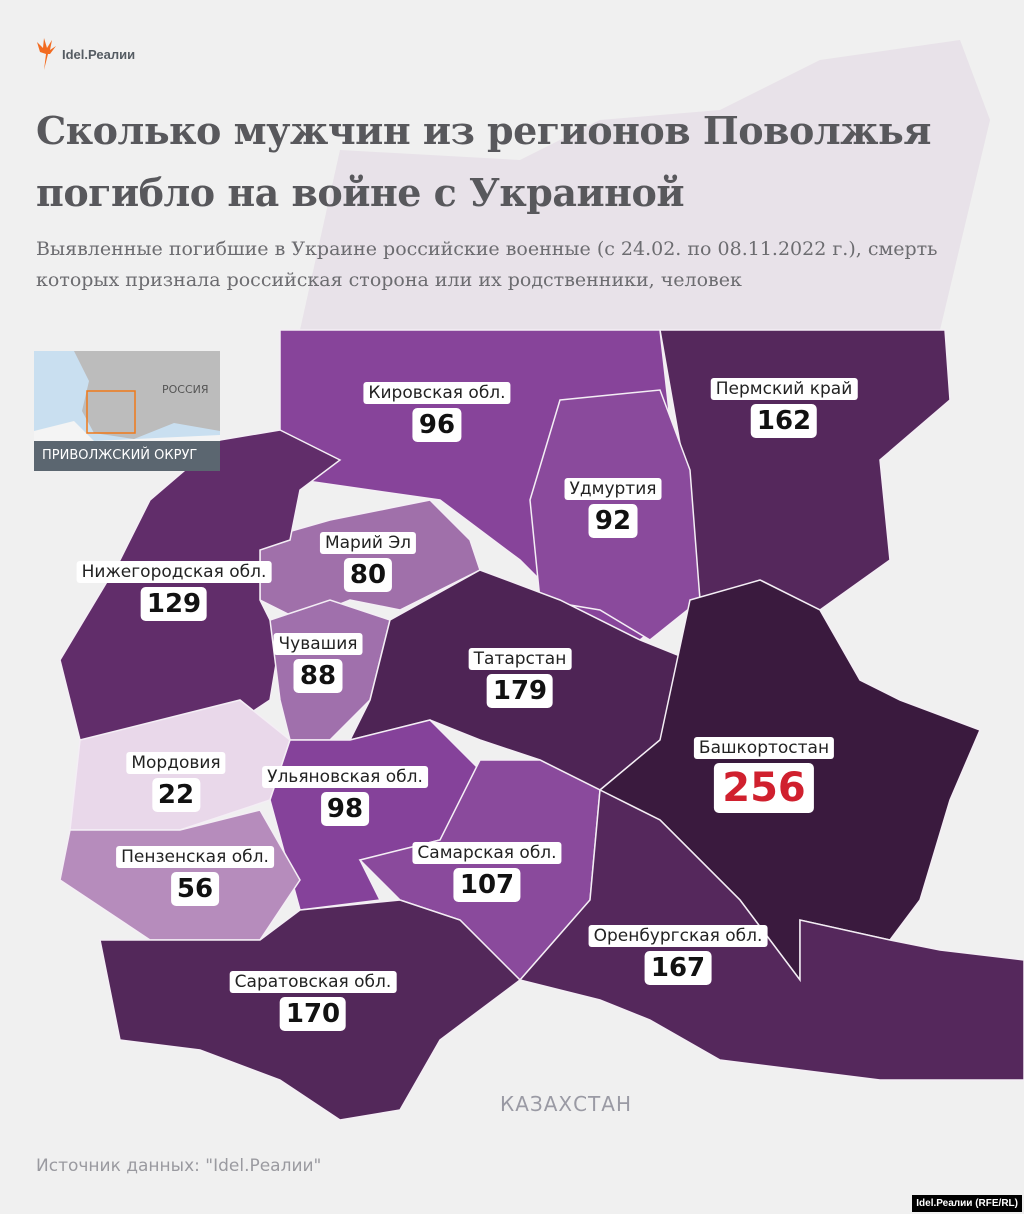  What do you see at coordinates (368, 543) in the screenshot?
I see `region-name: Марий Эл` at bounding box center [368, 543].